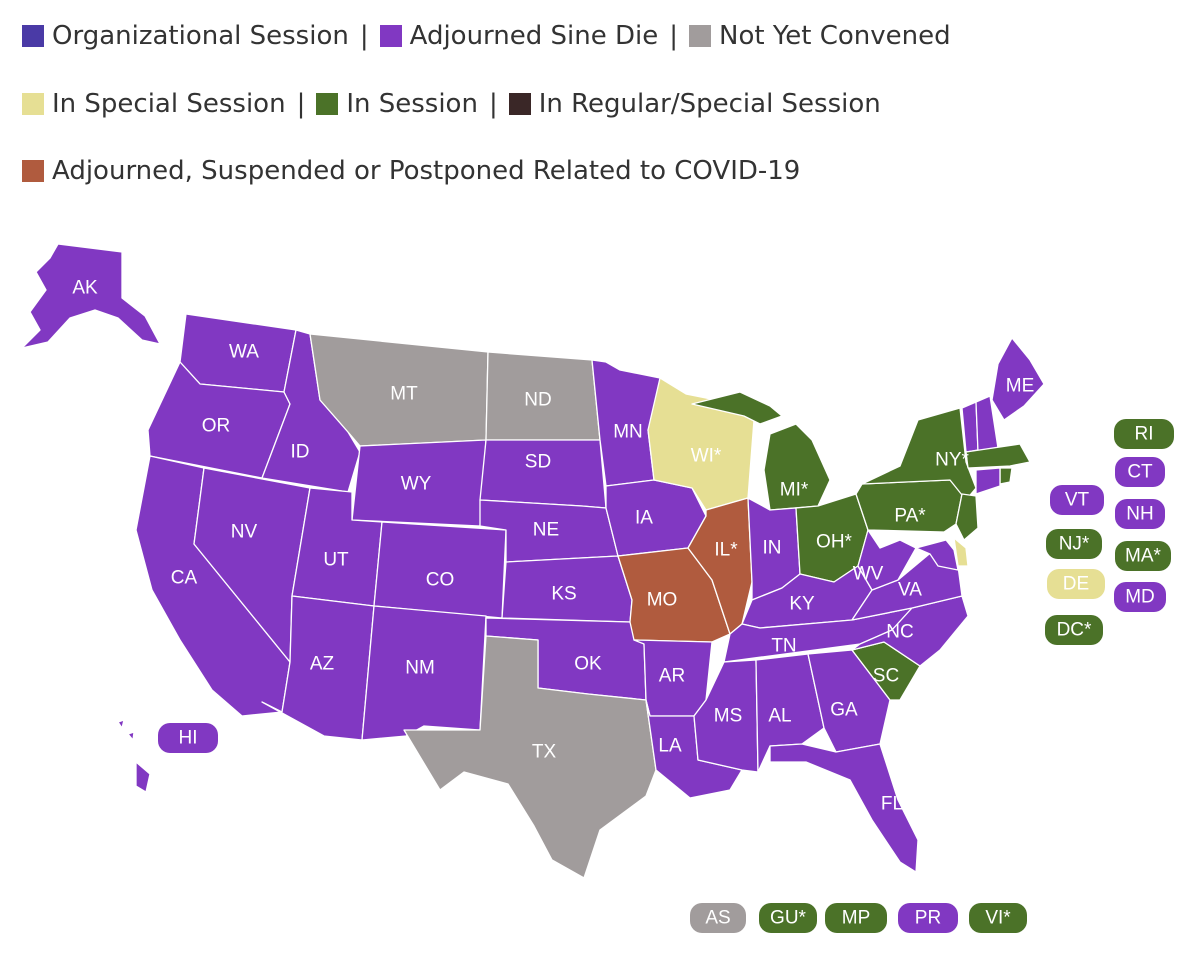 This screenshot has width=1200, height=964. What do you see at coordinates (1018, 379) in the screenshot?
I see `state-me` at bounding box center [1018, 379].